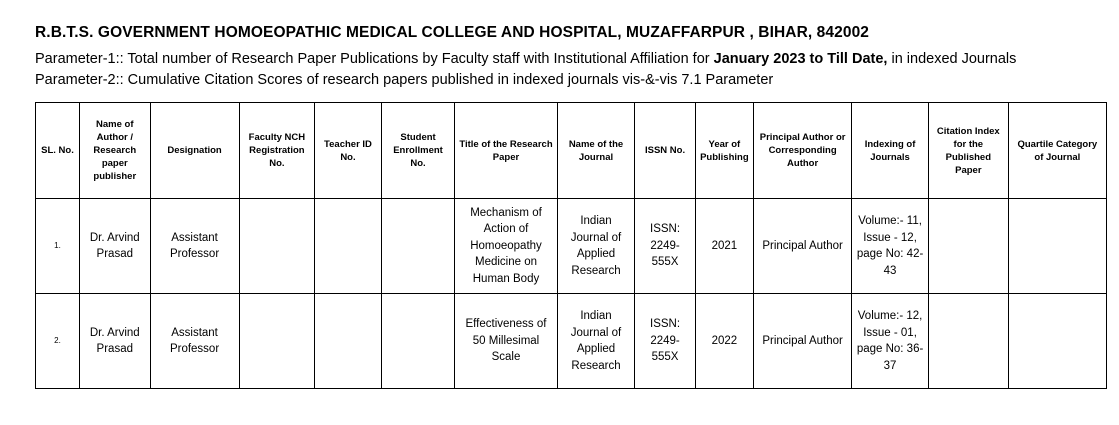 The height and width of the screenshot is (425, 1119). I want to click on header-journal-name: Name of the Journal, so click(596, 150).